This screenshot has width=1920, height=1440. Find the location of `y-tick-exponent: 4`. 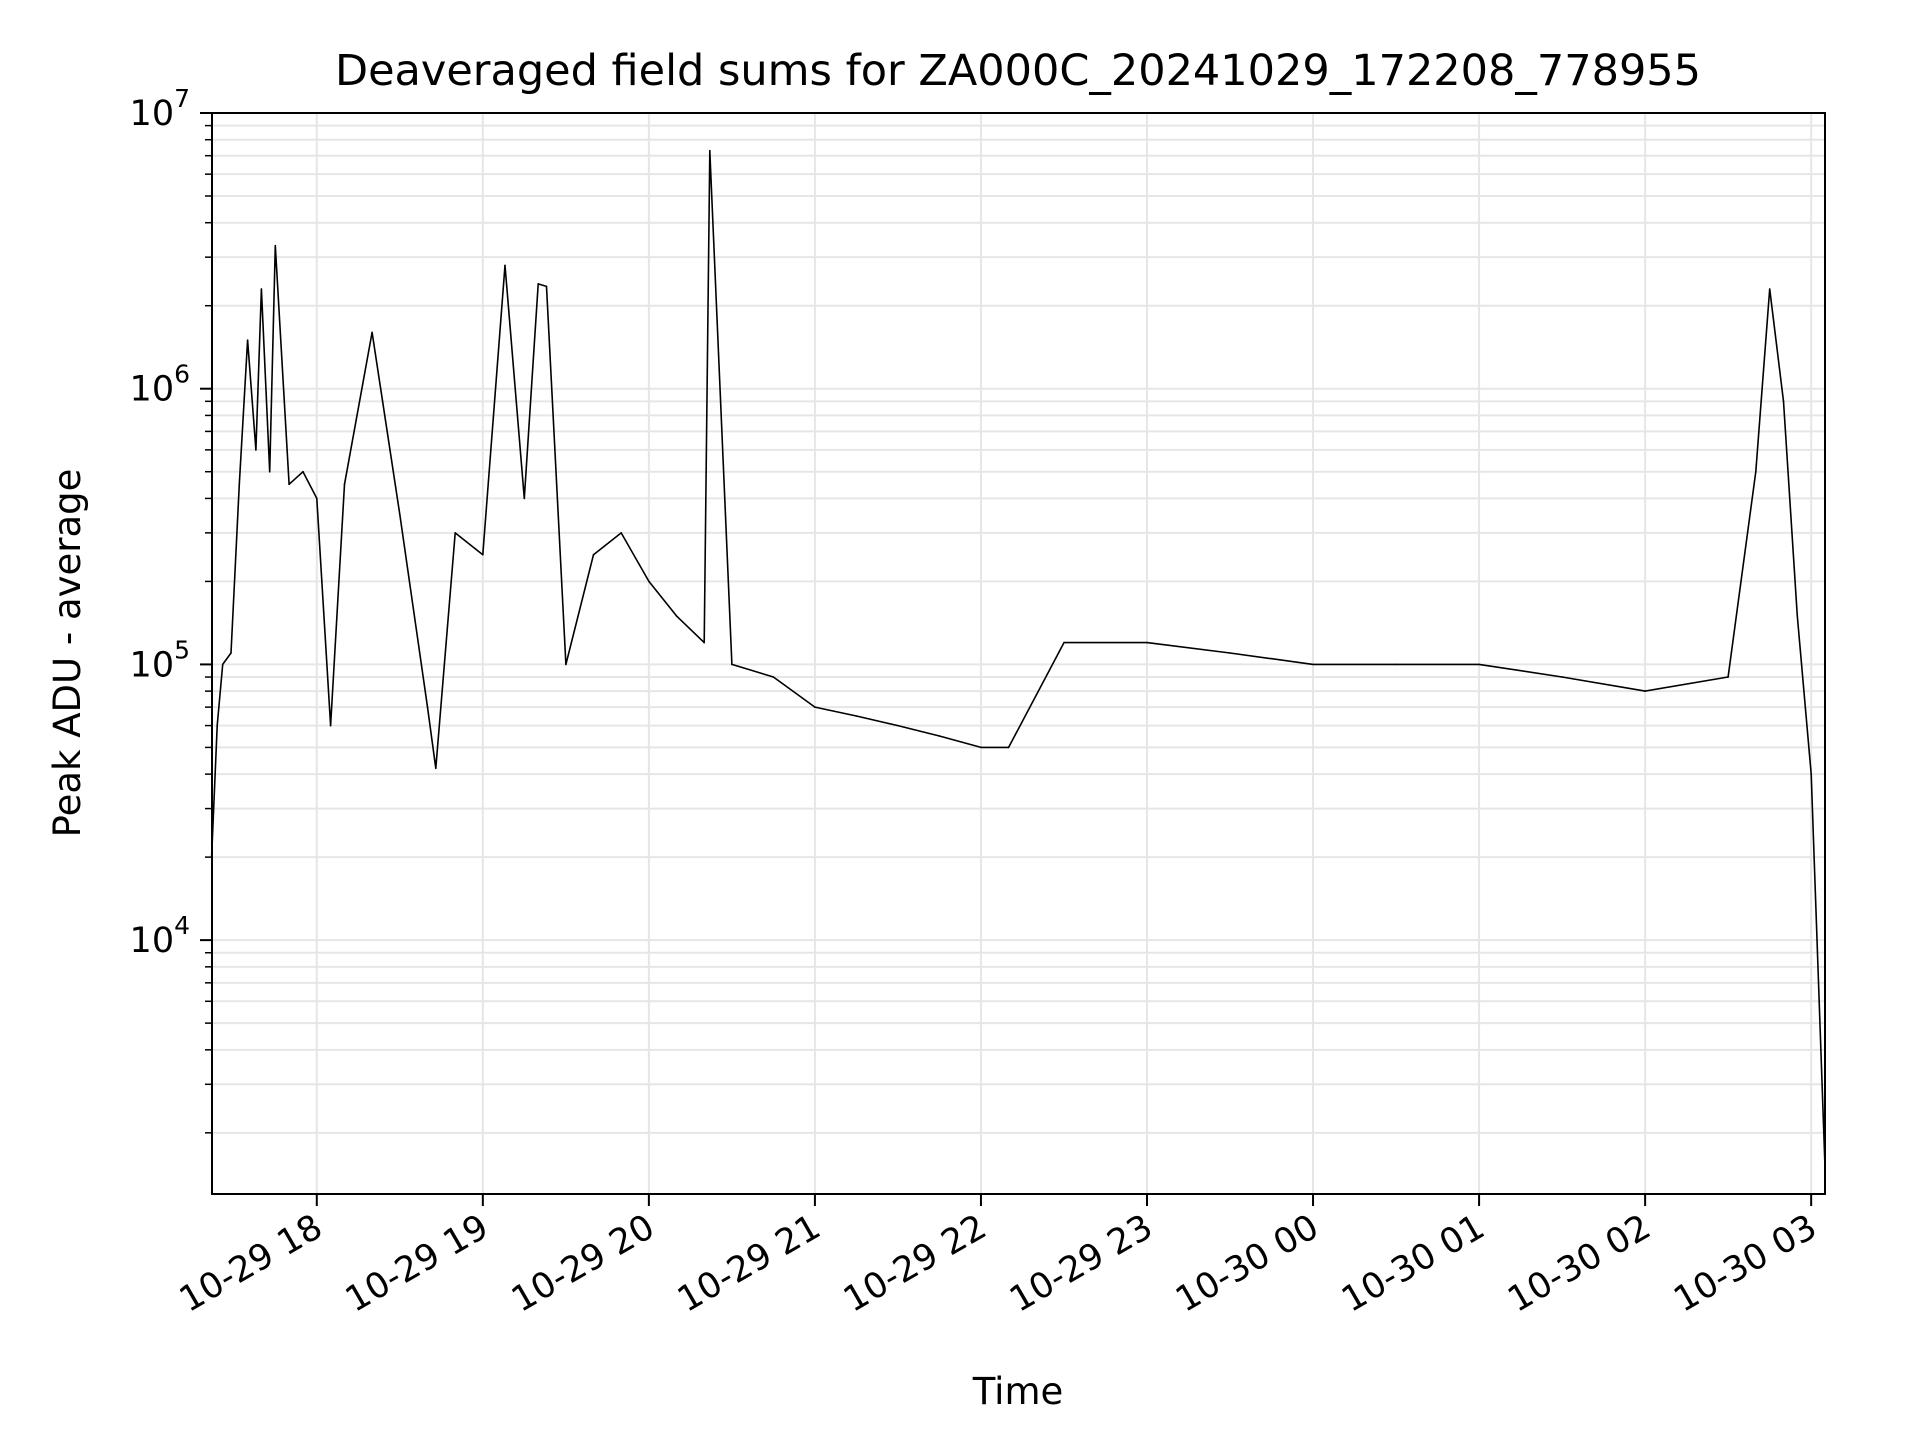

y-tick-exponent: 4 is located at coordinates (182, 925).